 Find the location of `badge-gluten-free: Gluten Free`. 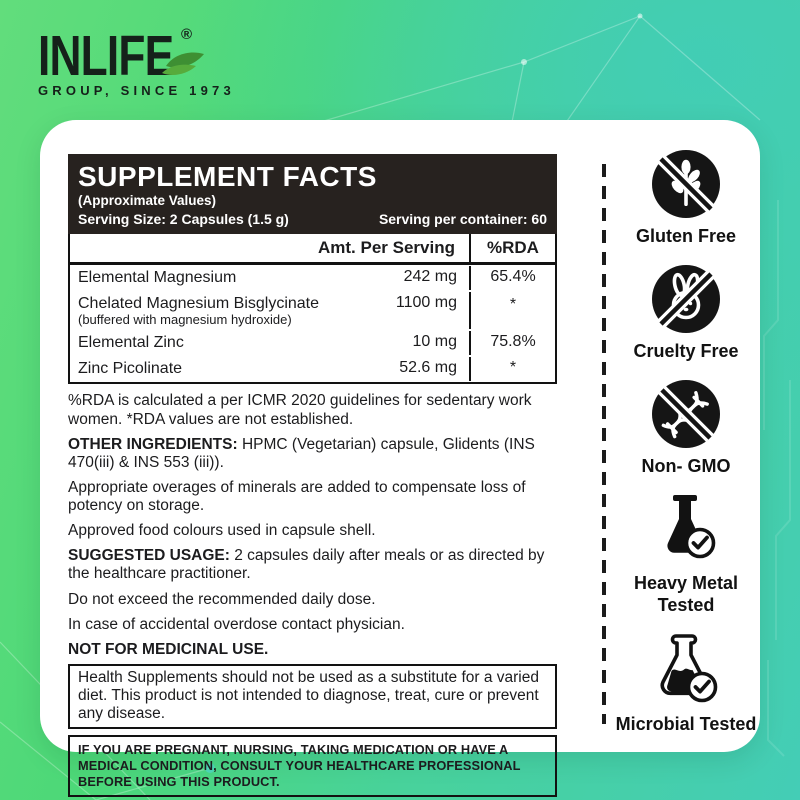

badge-gluten-free: Gluten Free is located at coordinates (686, 197).